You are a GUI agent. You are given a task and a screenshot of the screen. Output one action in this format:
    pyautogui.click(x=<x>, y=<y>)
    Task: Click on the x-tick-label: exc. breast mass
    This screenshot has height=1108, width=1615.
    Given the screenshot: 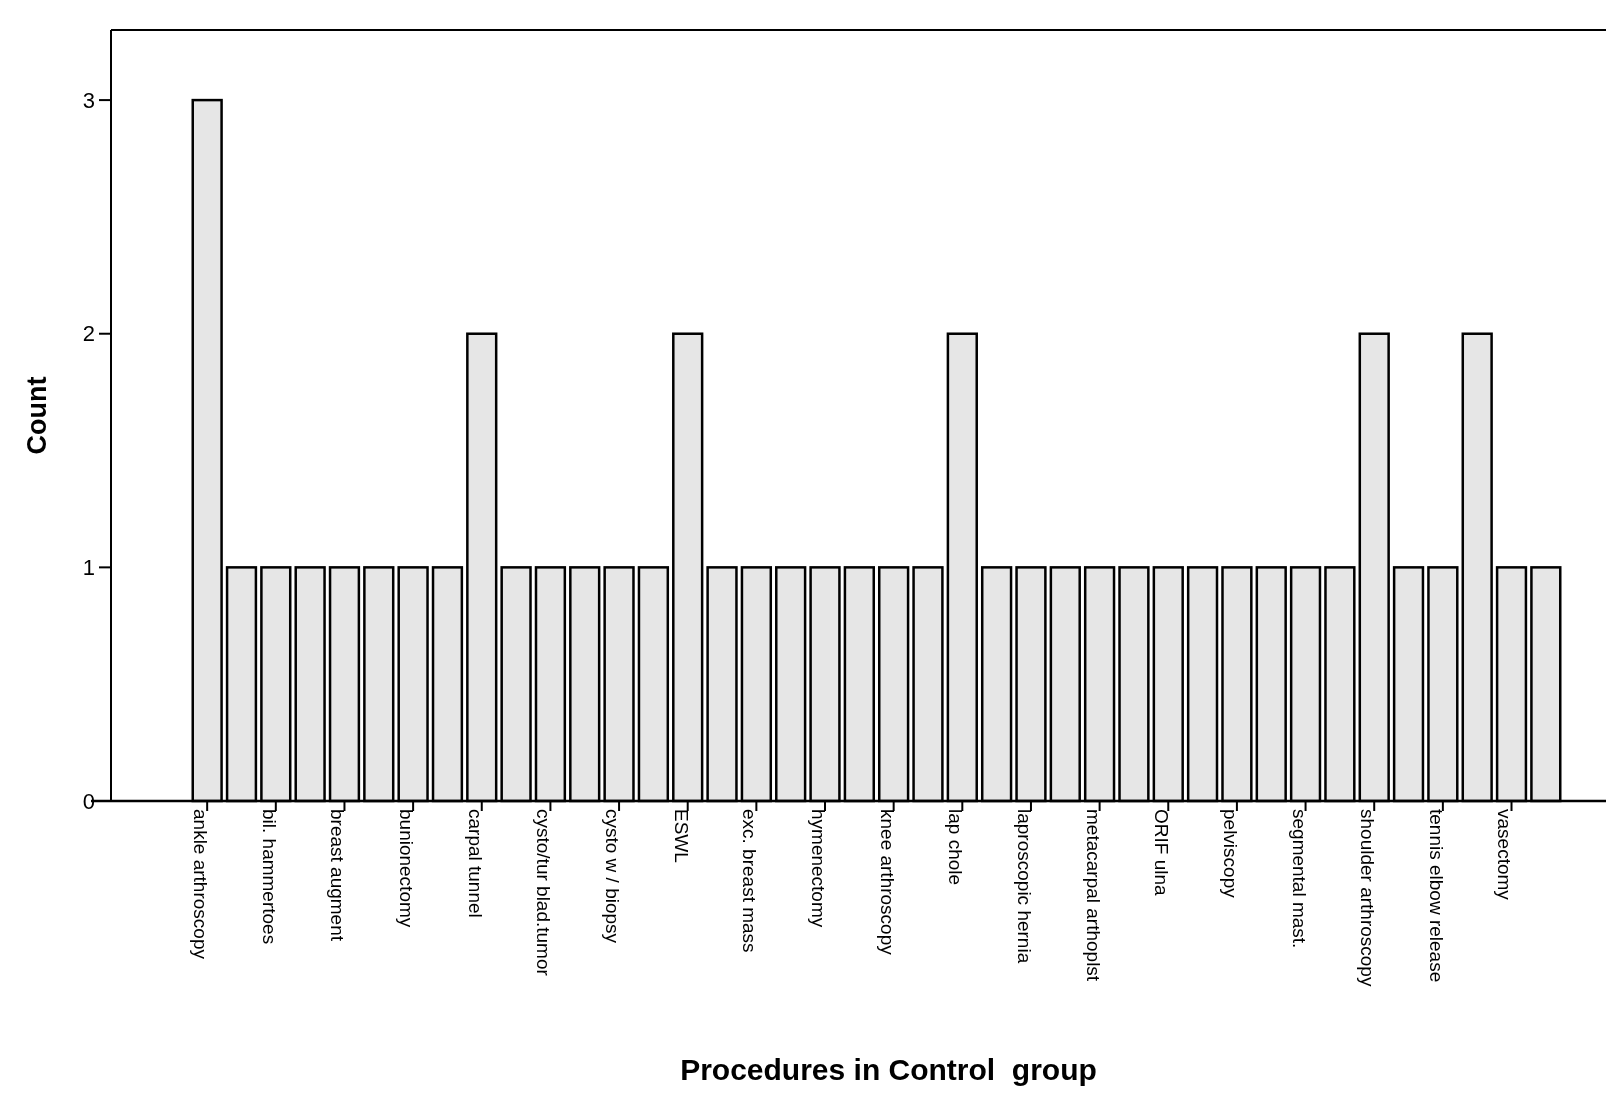 What is the action you would take?
    pyautogui.click(x=750, y=881)
    